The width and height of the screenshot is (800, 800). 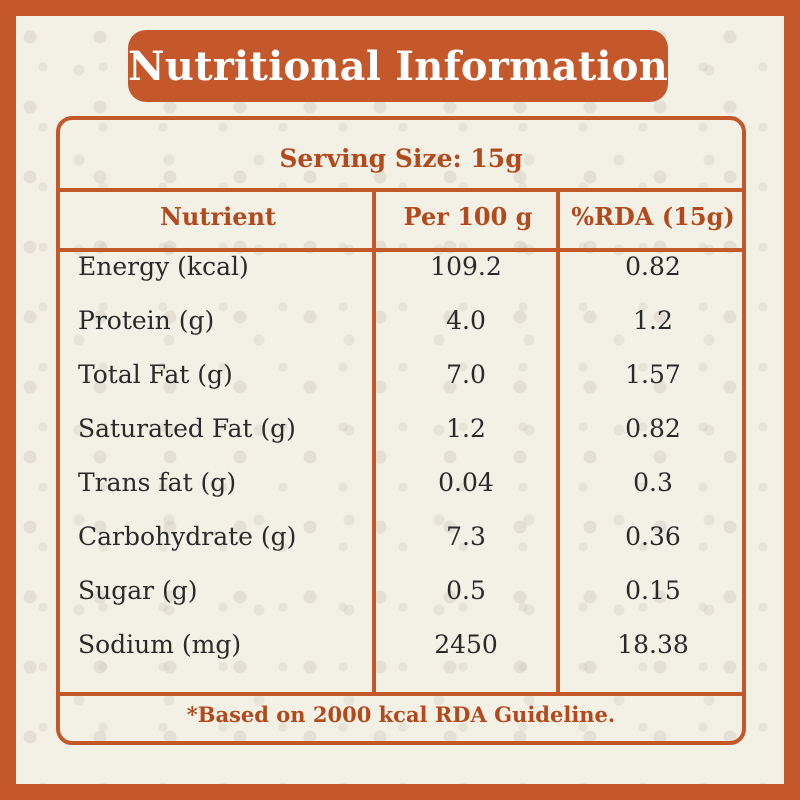 I want to click on rda-value: 0.15, so click(x=653, y=590).